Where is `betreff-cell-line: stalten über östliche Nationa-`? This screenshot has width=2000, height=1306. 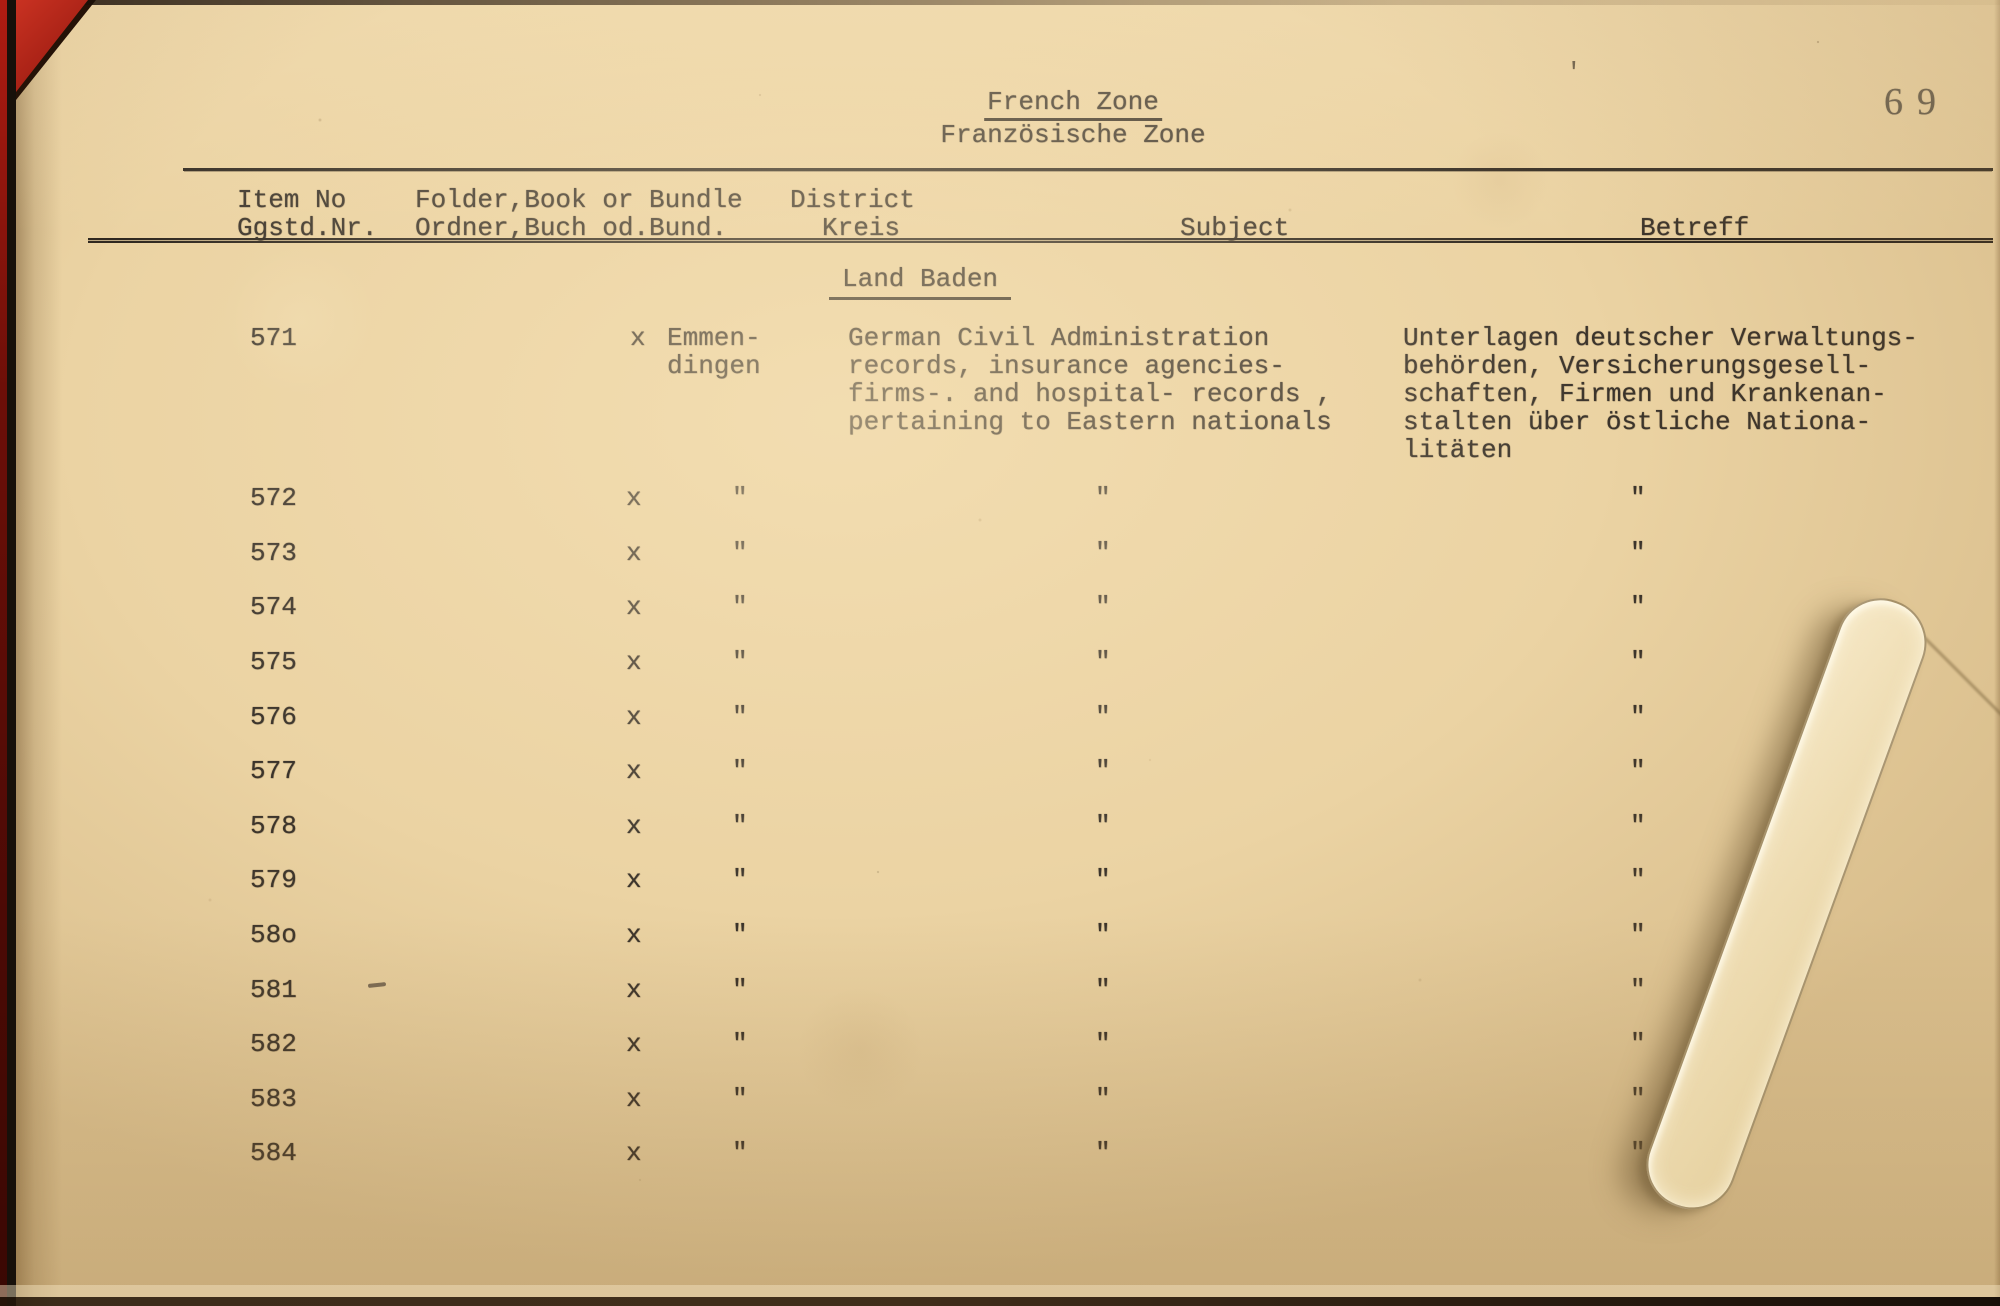 betreff-cell-line: stalten über östliche Nationa- is located at coordinates (1637, 422).